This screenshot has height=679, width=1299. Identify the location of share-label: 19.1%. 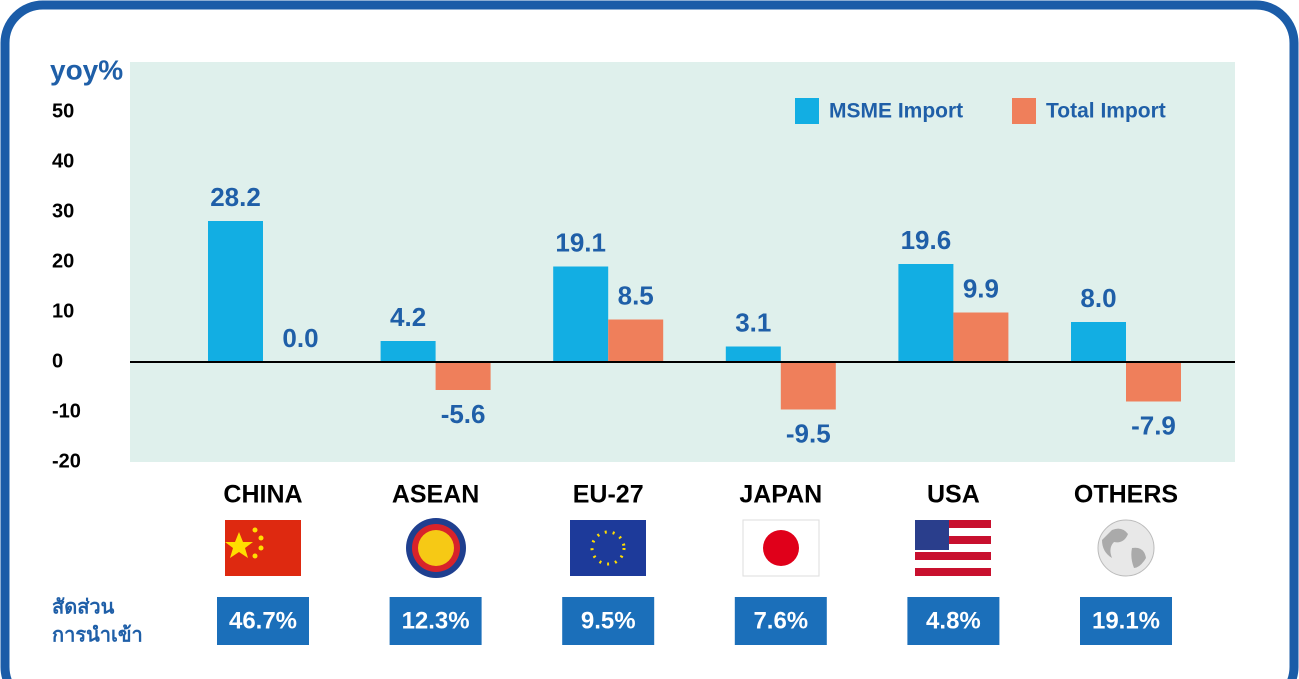
(1126, 620).